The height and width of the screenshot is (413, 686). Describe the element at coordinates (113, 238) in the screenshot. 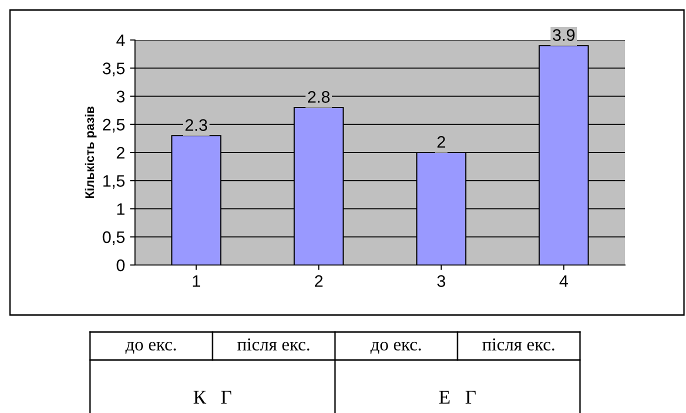

I see `y-tick-label: 0,5` at that location.